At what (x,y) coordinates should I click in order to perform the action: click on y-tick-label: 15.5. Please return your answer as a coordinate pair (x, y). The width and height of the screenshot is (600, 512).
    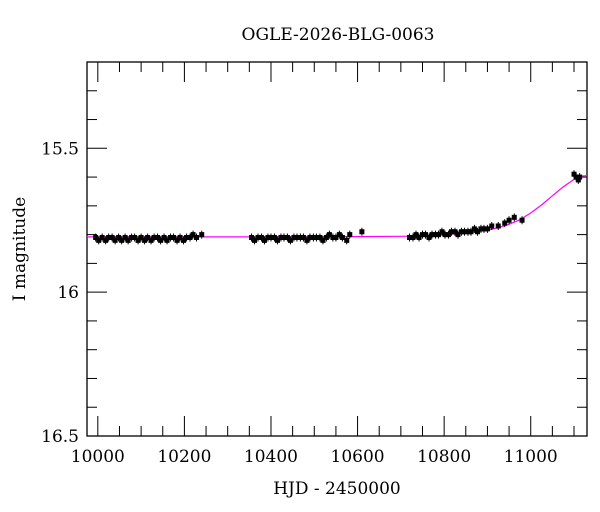
    Looking at the image, I should click on (60, 149).